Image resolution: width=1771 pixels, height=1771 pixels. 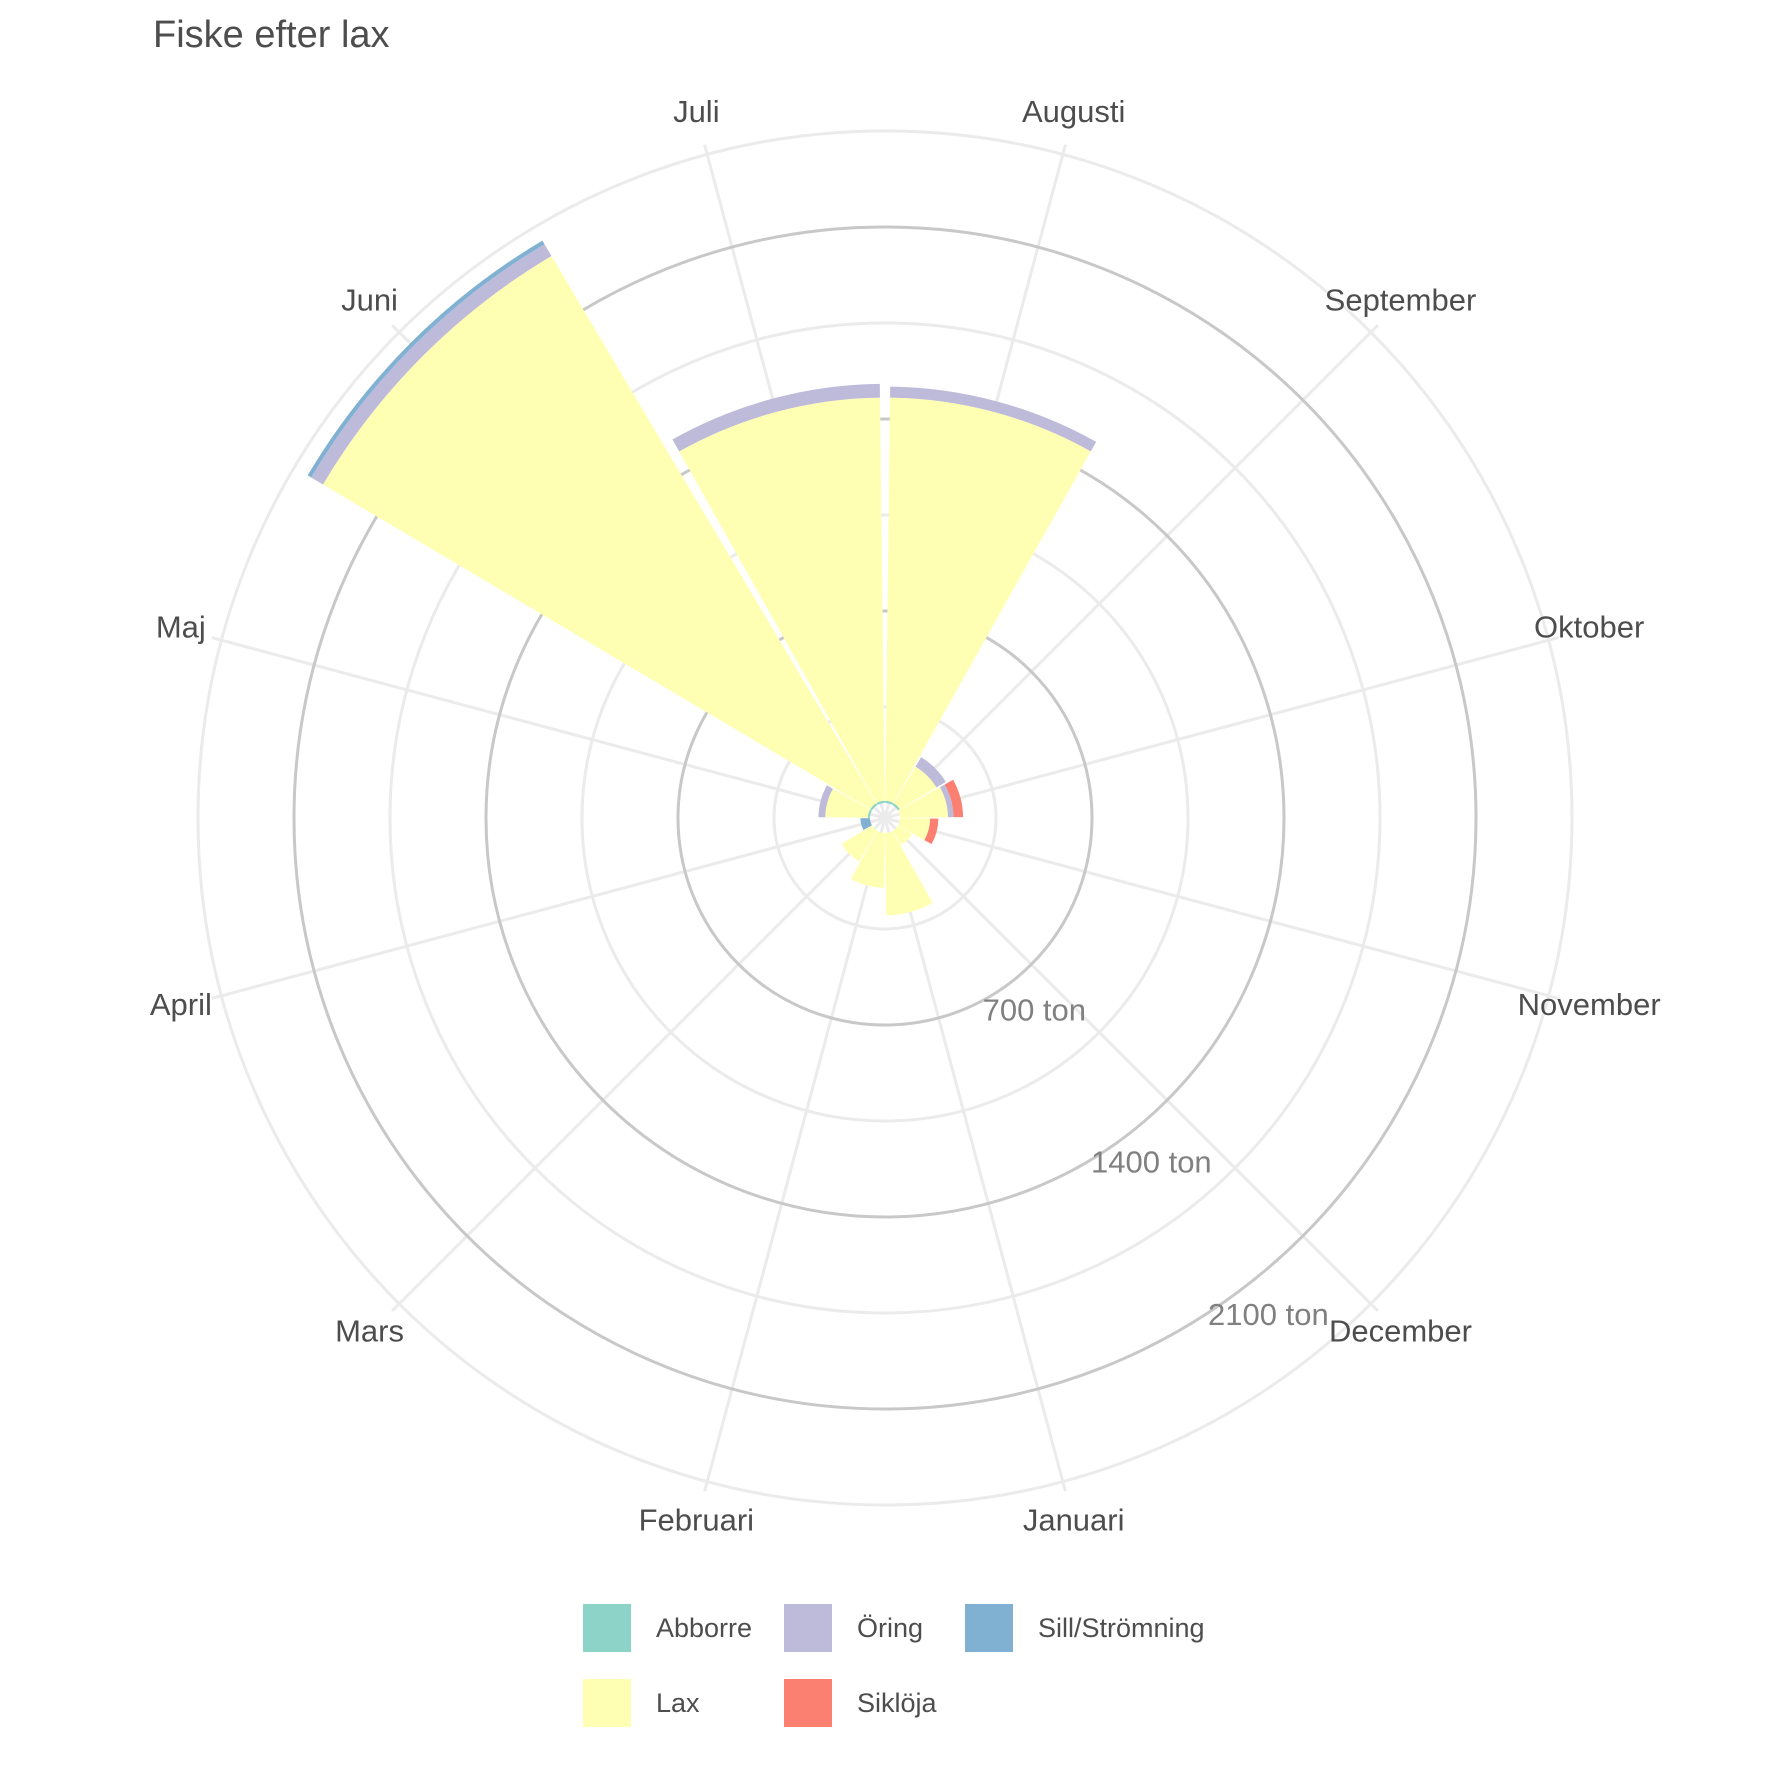 I want to click on legend-label-sikloja: Siklöja, so click(x=897, y=1702).